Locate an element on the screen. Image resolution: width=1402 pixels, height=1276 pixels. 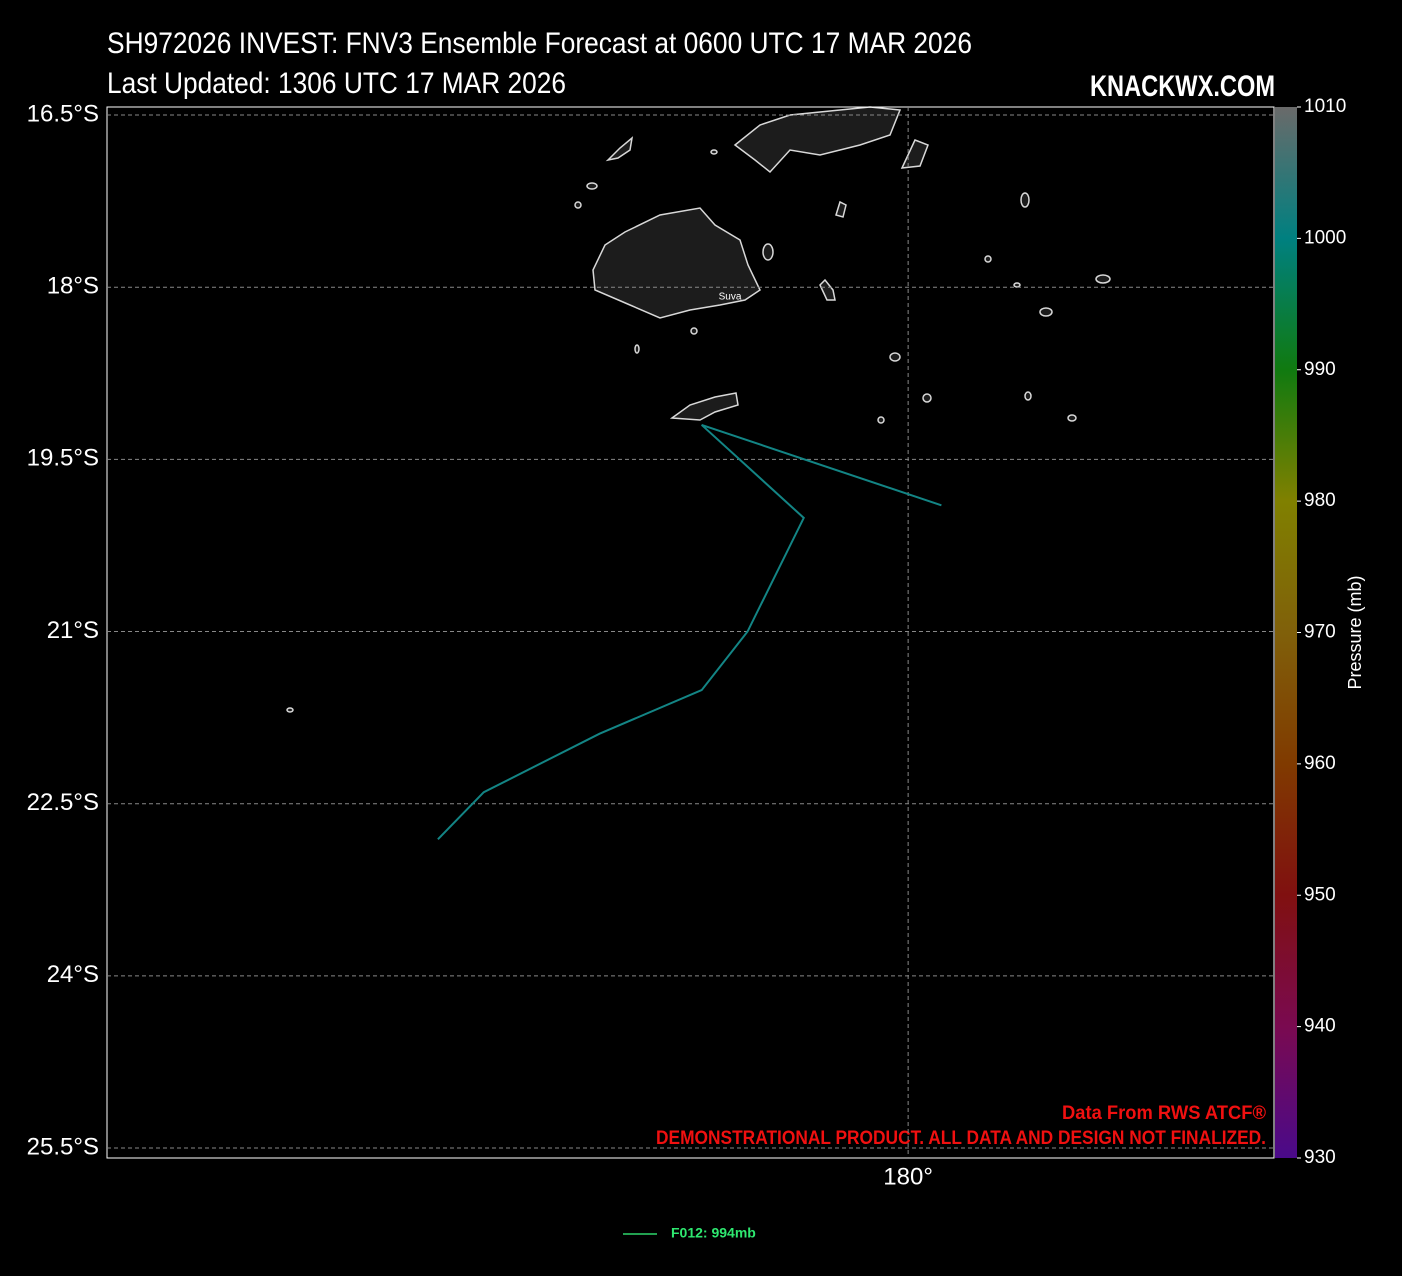
colorbar-tick-label: 980 is located at coordinates (1320, 500).